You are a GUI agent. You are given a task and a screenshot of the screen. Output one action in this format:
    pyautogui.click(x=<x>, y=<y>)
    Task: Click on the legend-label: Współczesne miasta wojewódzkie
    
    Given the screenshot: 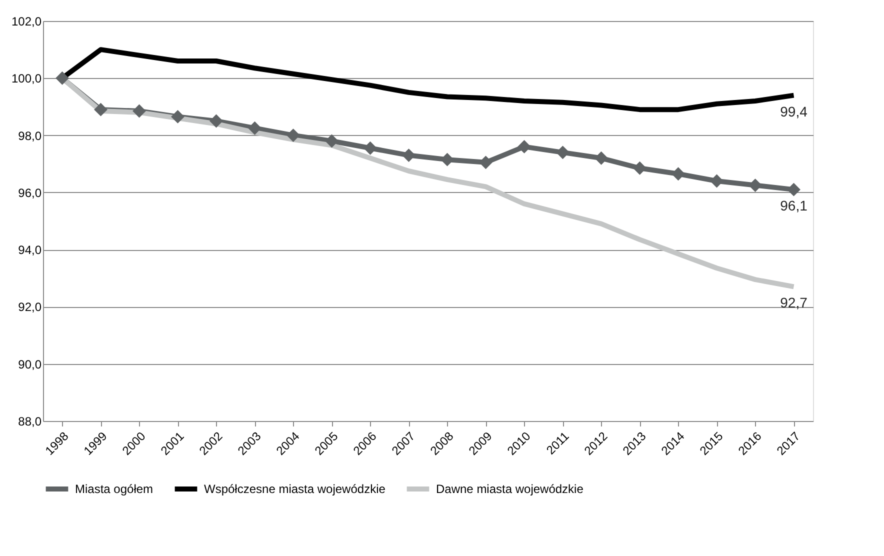 What is the action you would take?
    pyautogui.click(x=295, y=489)
    